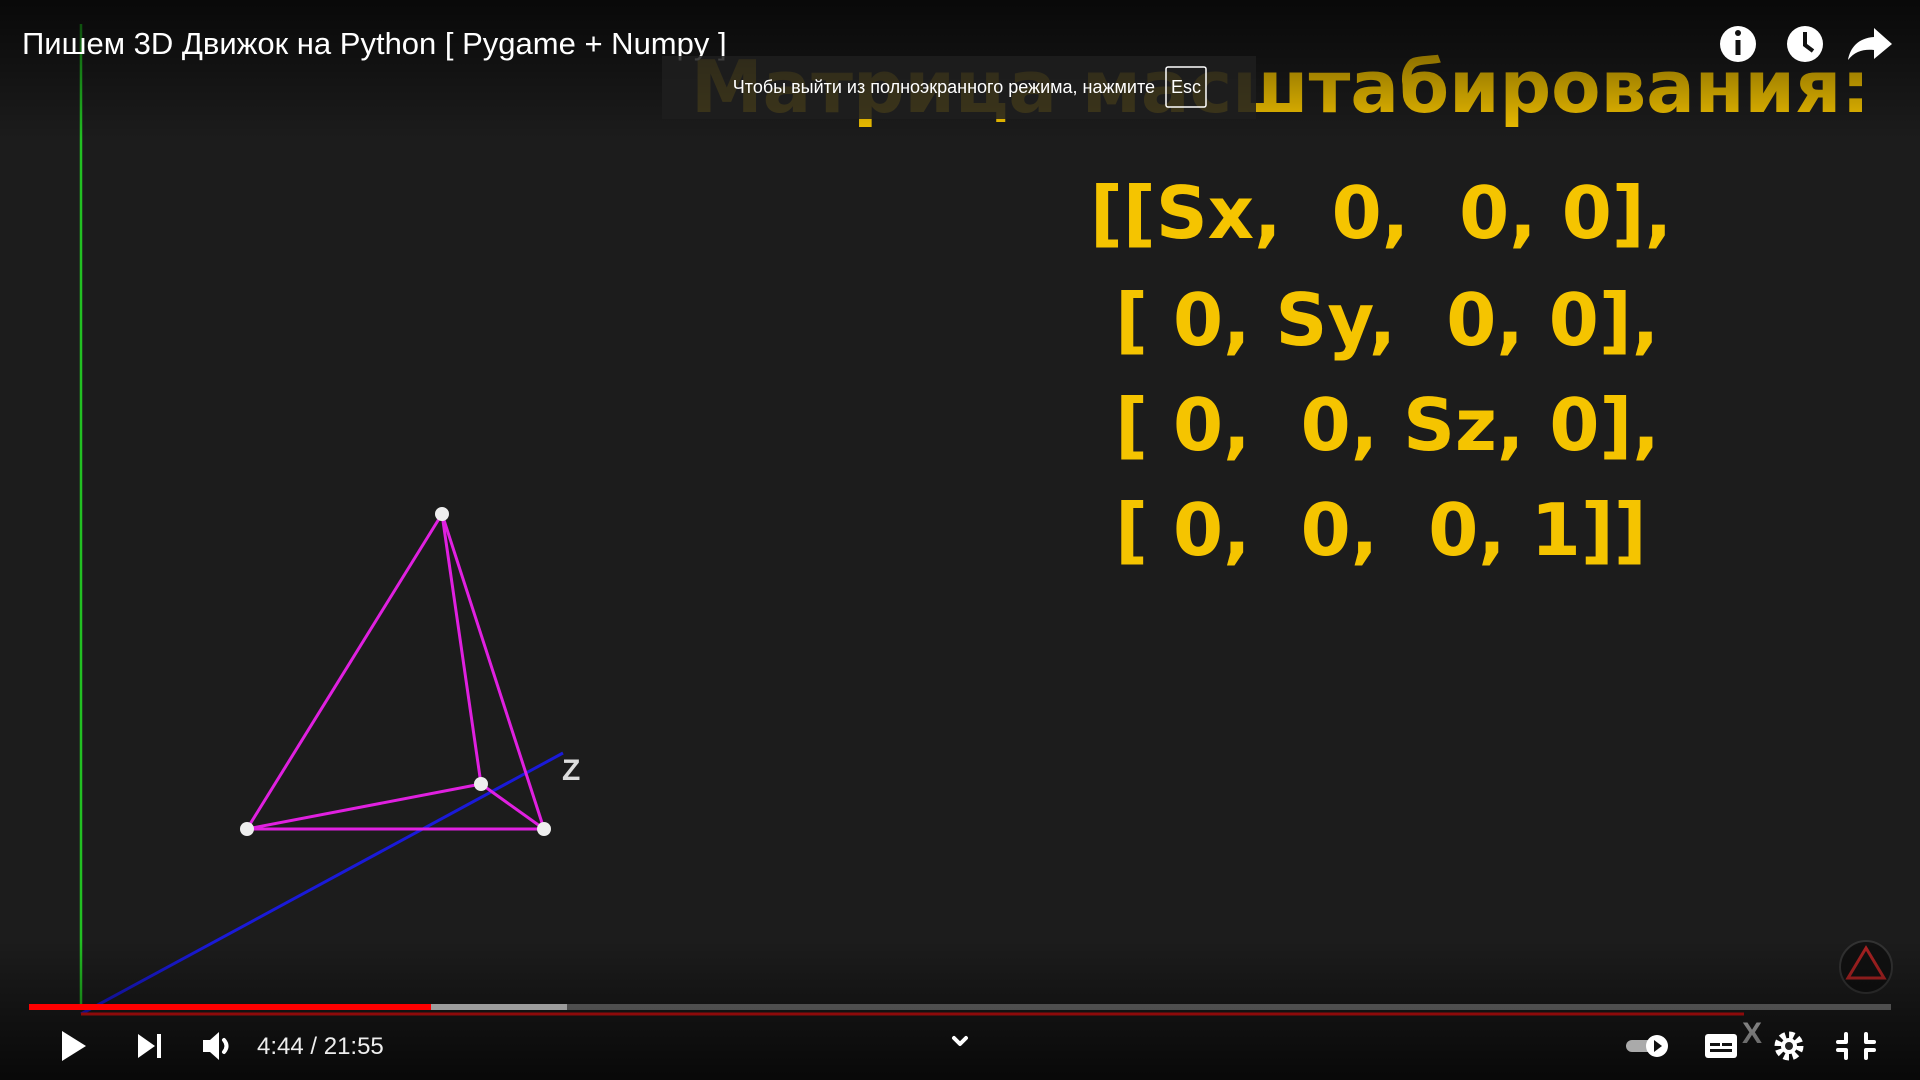 Image resolution: width=1920 pixels, height=1080 pixels. What do you see at coordinates (1856, 1046) in the screenshot?
I see `exit-fullscreen-button` at bounding box center [1856, 1046].